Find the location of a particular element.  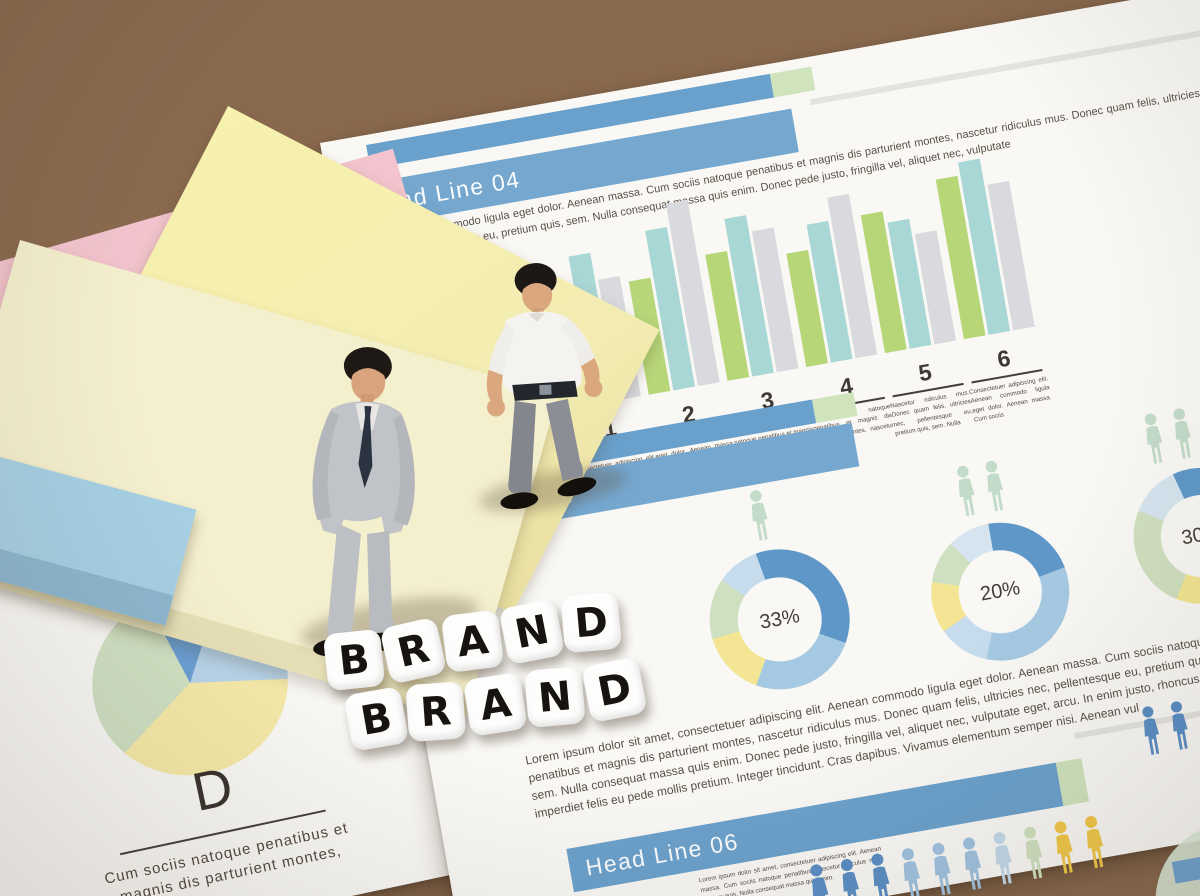

donut-chart-20: 20% is located at coordinates (1000, 591).